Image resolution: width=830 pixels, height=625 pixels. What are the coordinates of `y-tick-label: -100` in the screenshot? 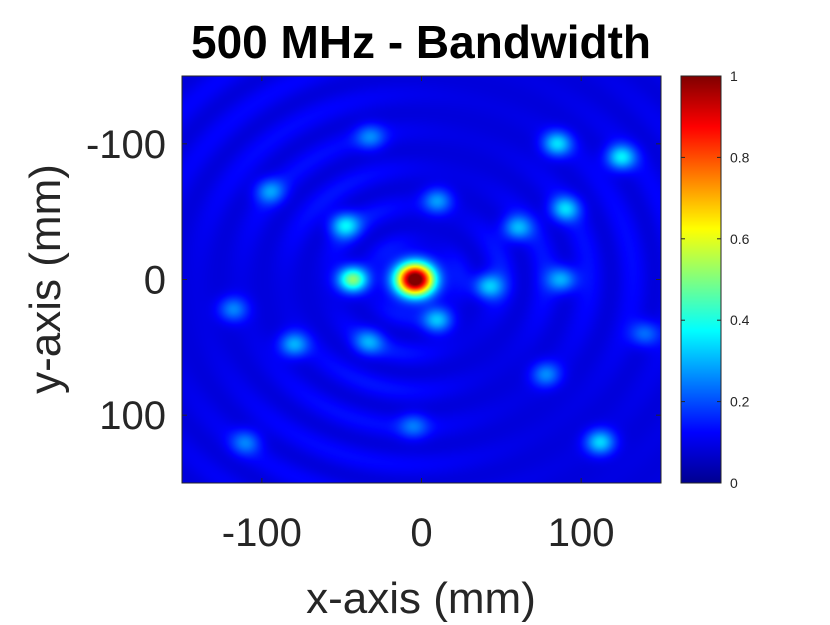 It's located at (126, 145).